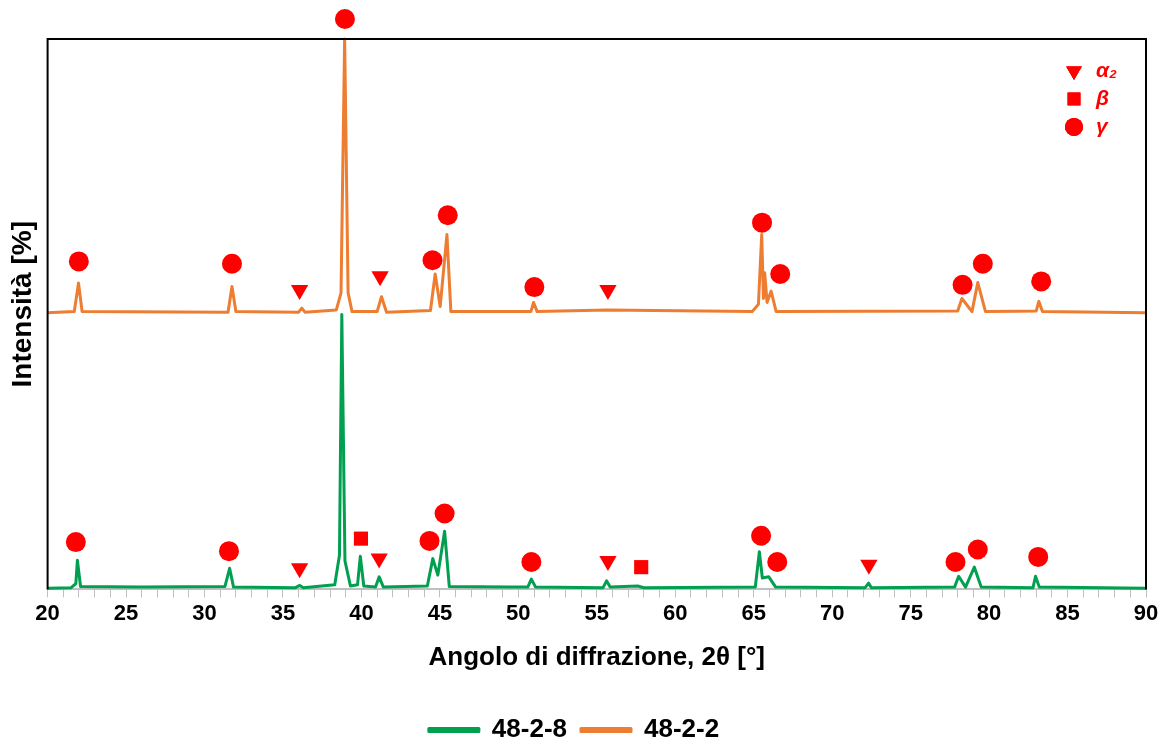  Describe the element at coordinates (1146, 612) in the screenshot. I see `x-tick-label: 90` at that location.